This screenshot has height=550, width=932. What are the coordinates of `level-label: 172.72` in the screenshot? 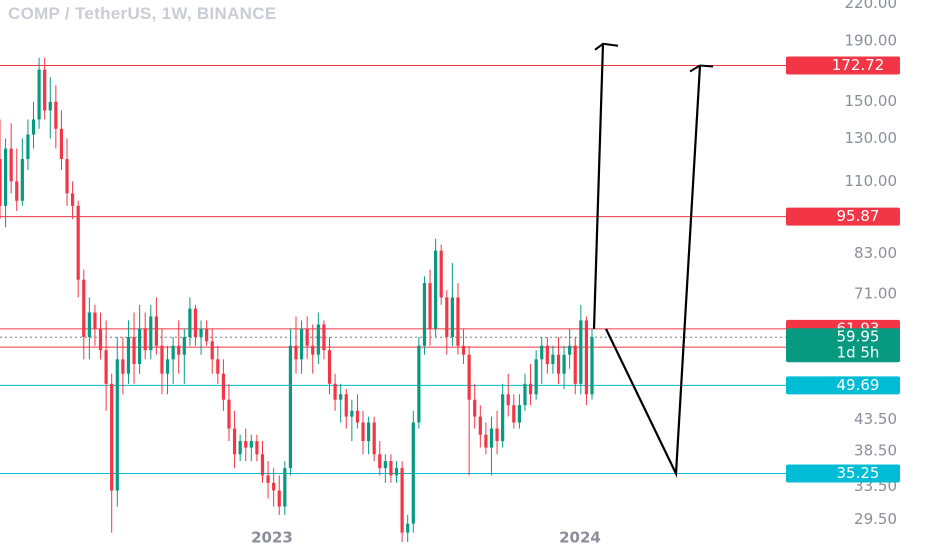 It's located at (858, 65).